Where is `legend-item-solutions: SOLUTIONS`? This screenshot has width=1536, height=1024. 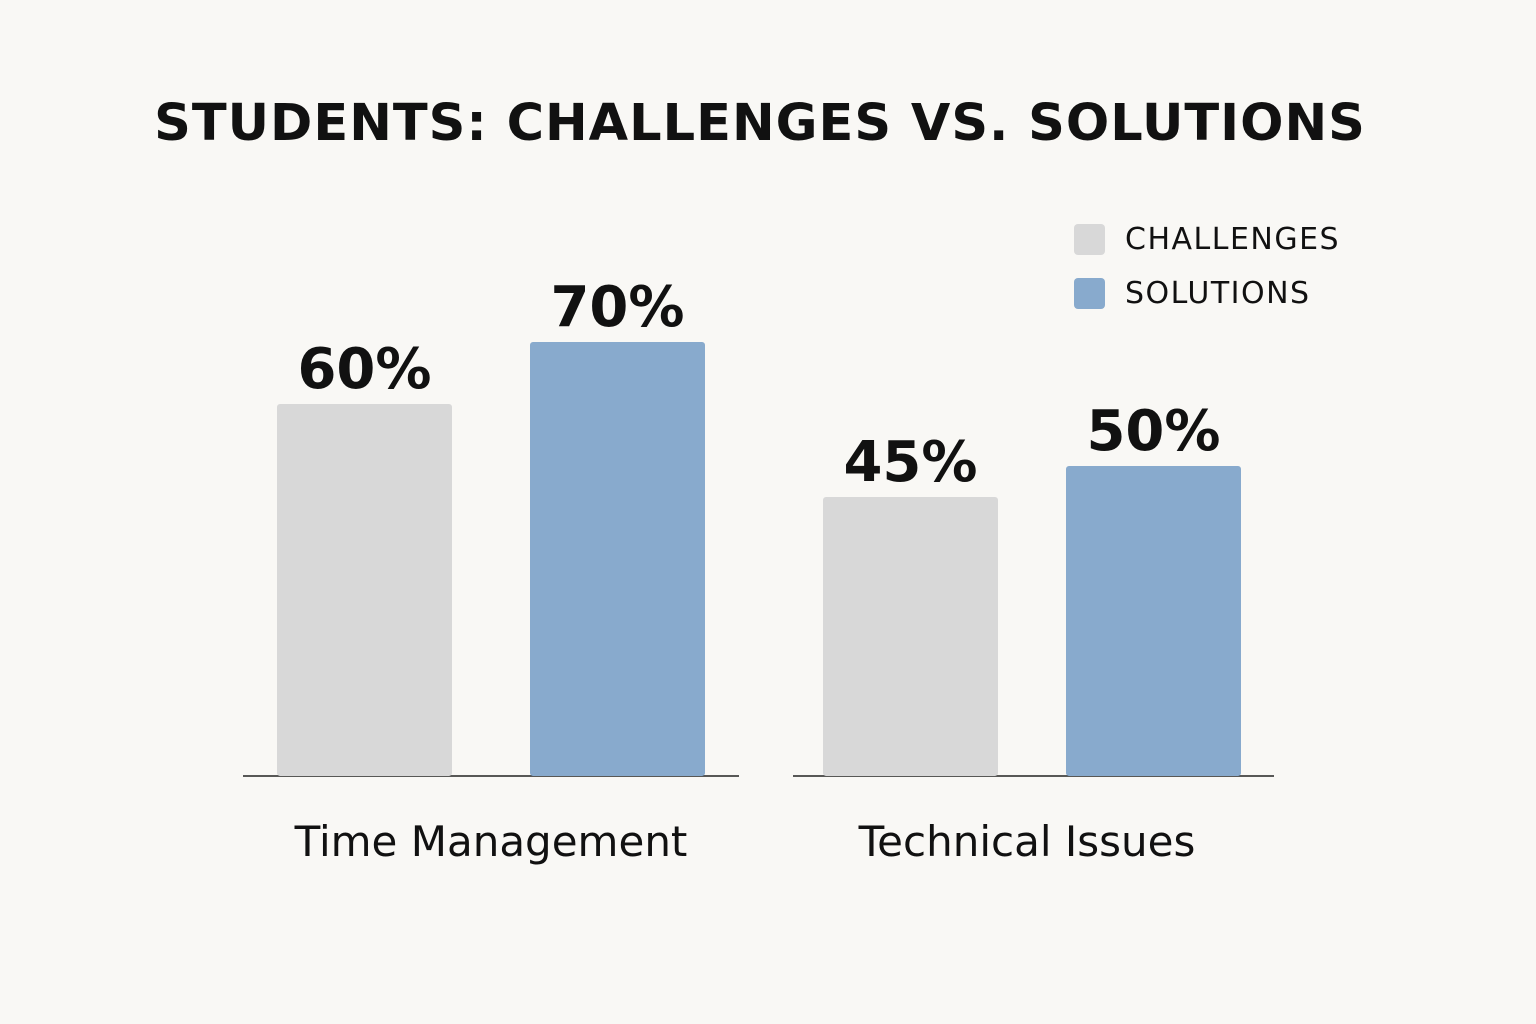 legend-item-solutions: SOLUTIONS is located at coordinates (1192, 293).